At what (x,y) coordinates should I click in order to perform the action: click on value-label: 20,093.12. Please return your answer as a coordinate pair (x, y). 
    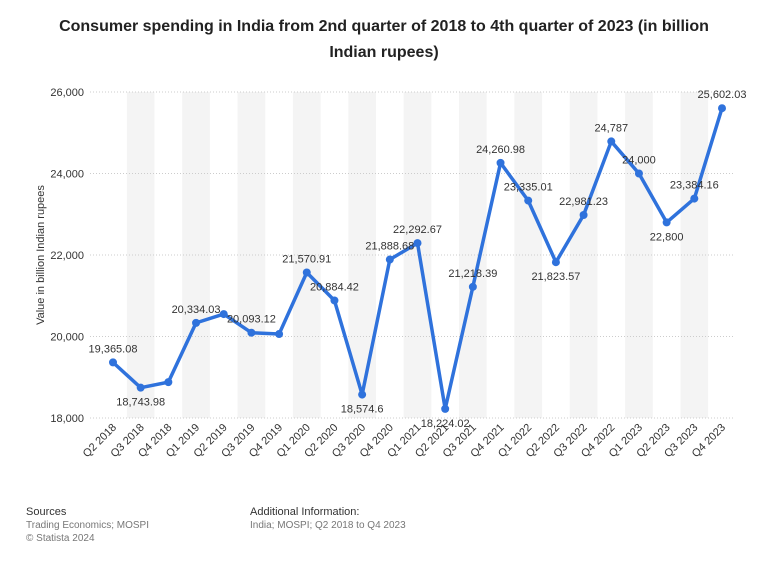
    Looking at the image, I should click on (251, 320).